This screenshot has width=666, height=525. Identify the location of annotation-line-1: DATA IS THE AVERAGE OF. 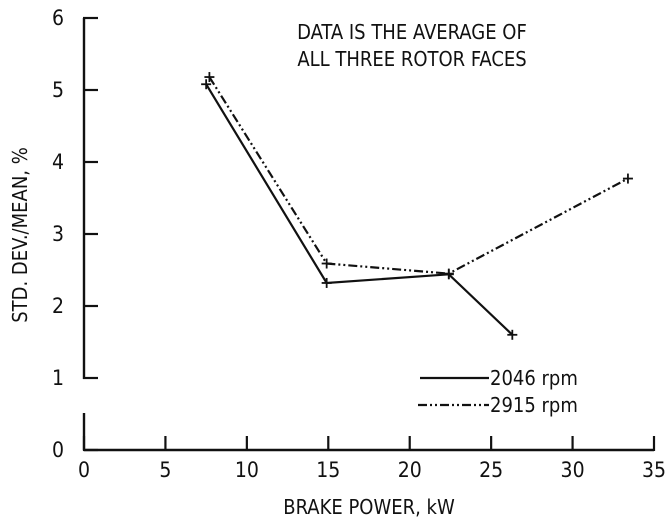
(412, 32).